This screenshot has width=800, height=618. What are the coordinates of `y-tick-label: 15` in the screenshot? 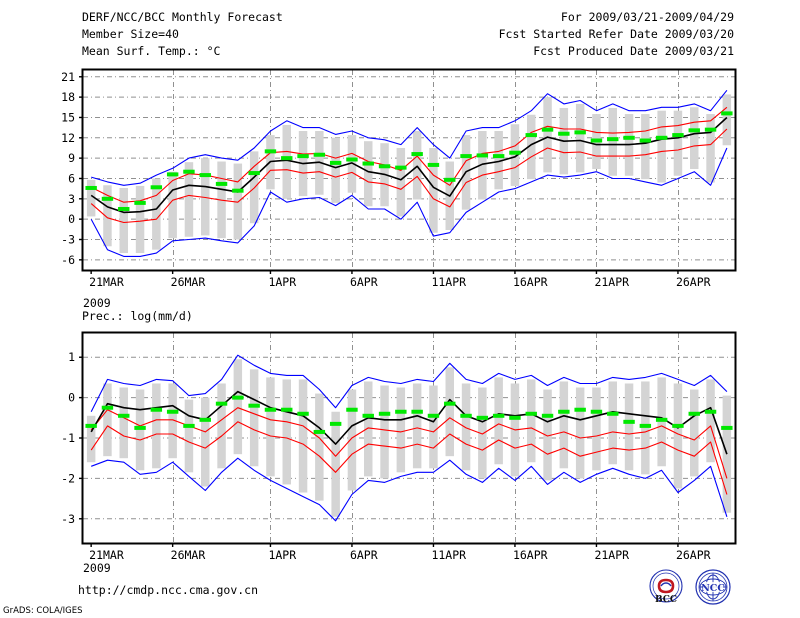 It's located at (68, 117).